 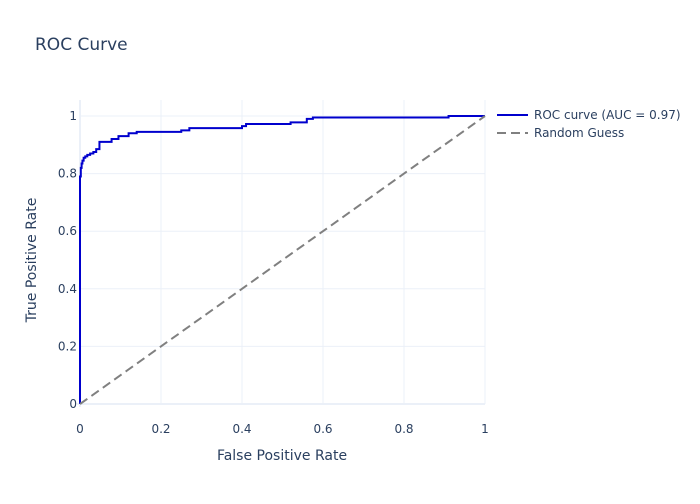 What do you see at coordinates (607, 115) in the screenshot?
I see `legend-label: ROC curve (AUC = 0.97)` at bounding box center [607, 115].